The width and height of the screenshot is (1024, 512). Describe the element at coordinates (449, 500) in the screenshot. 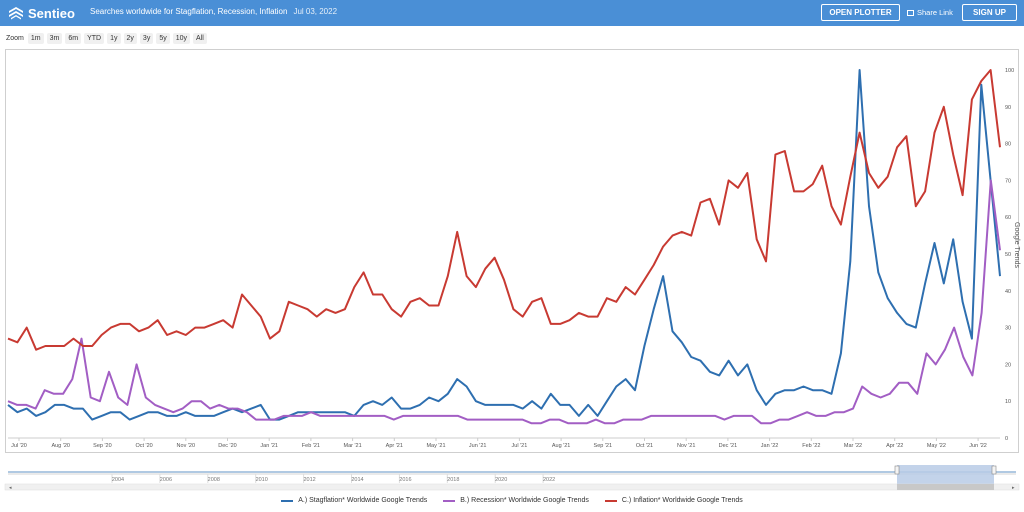

I see `legend-swatch-recession` at that location.